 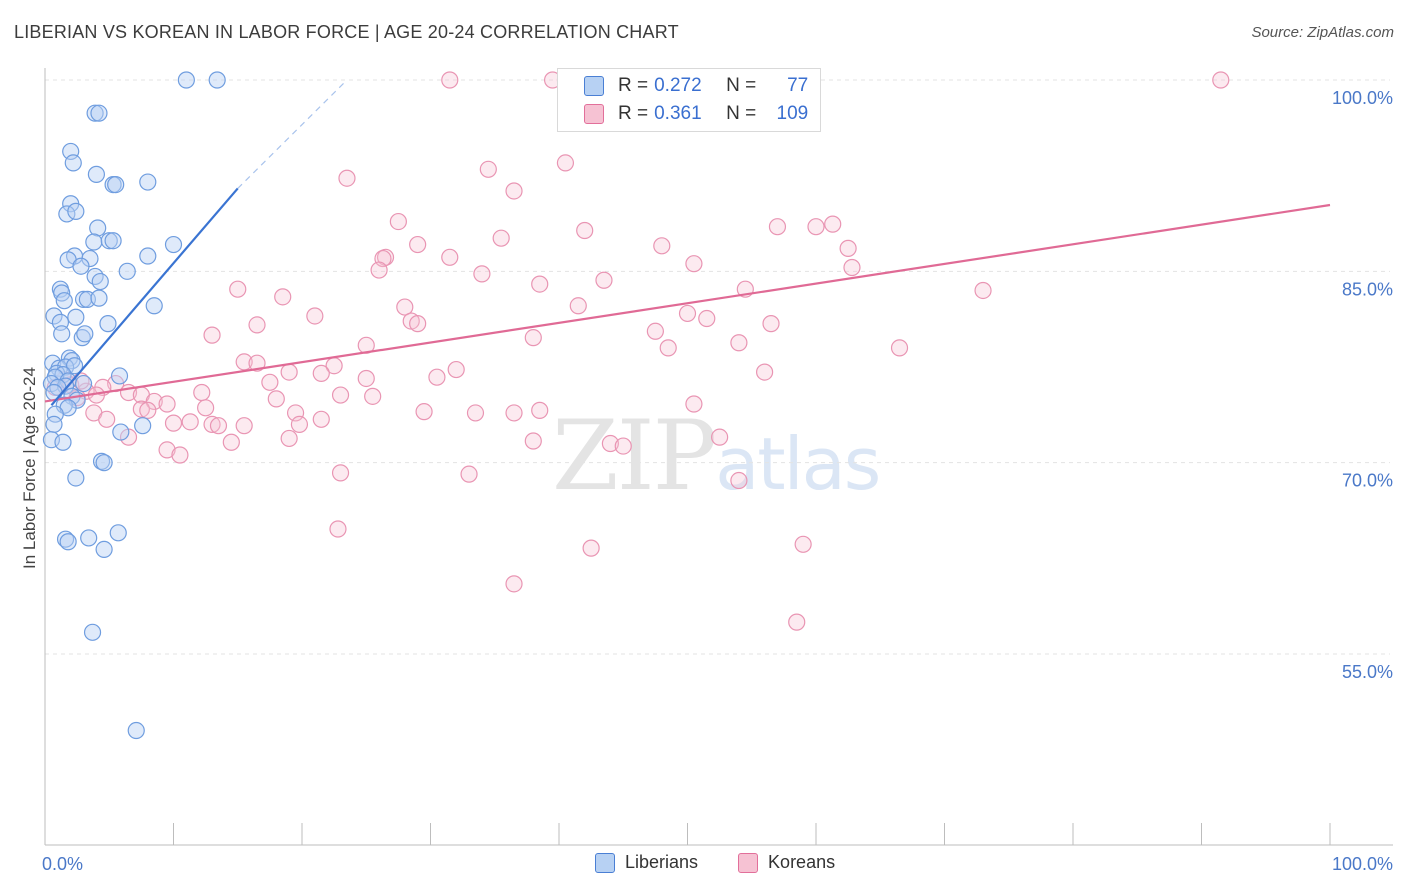 I want to click on koreans-swatch, so click(x=594, y=114).